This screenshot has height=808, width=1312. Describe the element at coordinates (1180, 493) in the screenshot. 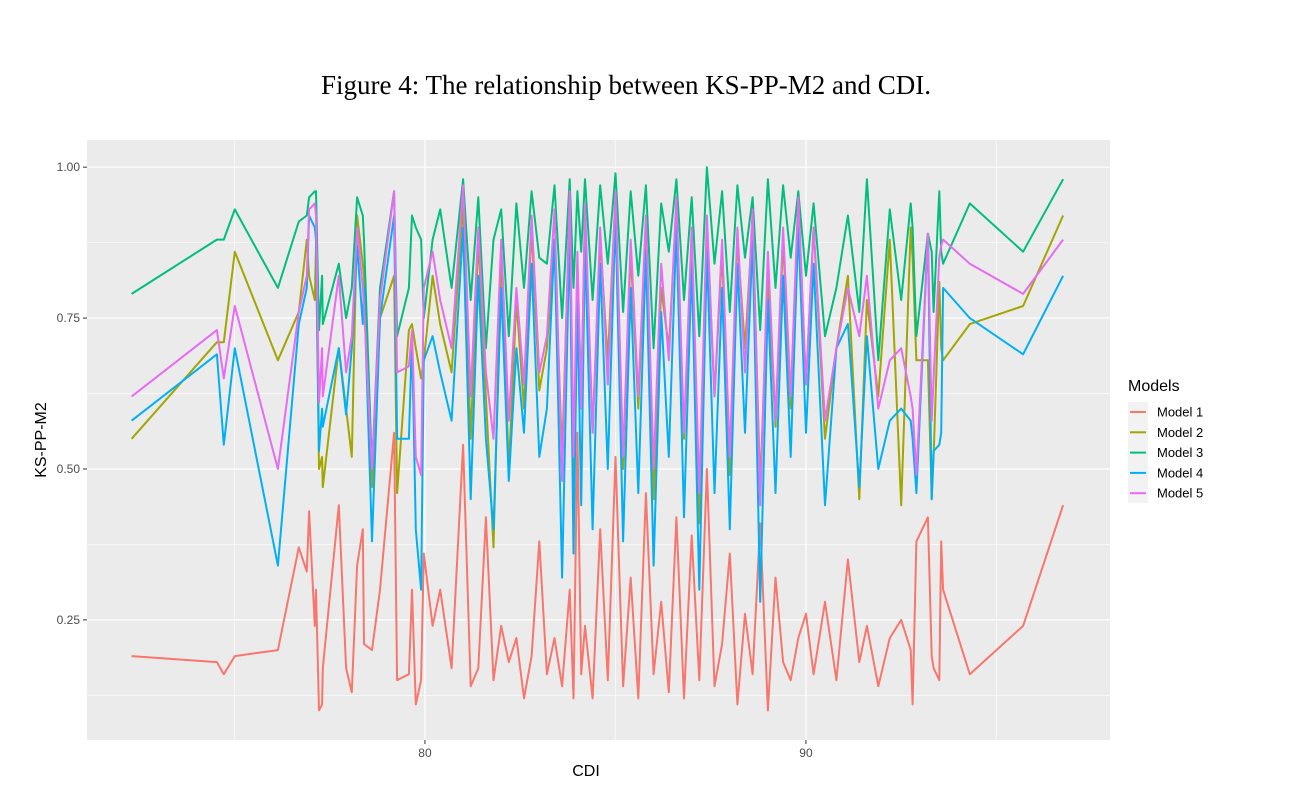

I see `legend-label-model-5: Model 5` at that location.